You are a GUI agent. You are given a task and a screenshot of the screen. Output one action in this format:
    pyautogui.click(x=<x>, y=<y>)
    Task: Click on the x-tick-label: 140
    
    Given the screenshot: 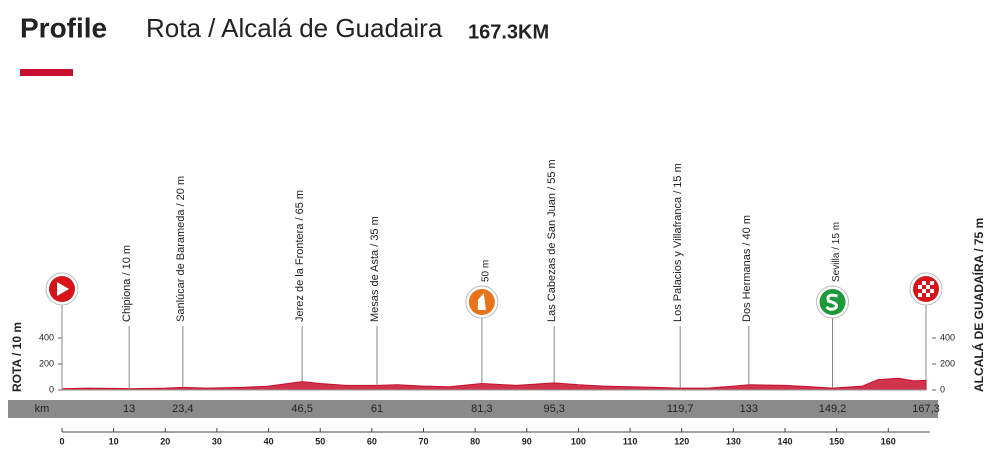 What is the action you would take?
    pyautogui.click(x=784, y=441)
    